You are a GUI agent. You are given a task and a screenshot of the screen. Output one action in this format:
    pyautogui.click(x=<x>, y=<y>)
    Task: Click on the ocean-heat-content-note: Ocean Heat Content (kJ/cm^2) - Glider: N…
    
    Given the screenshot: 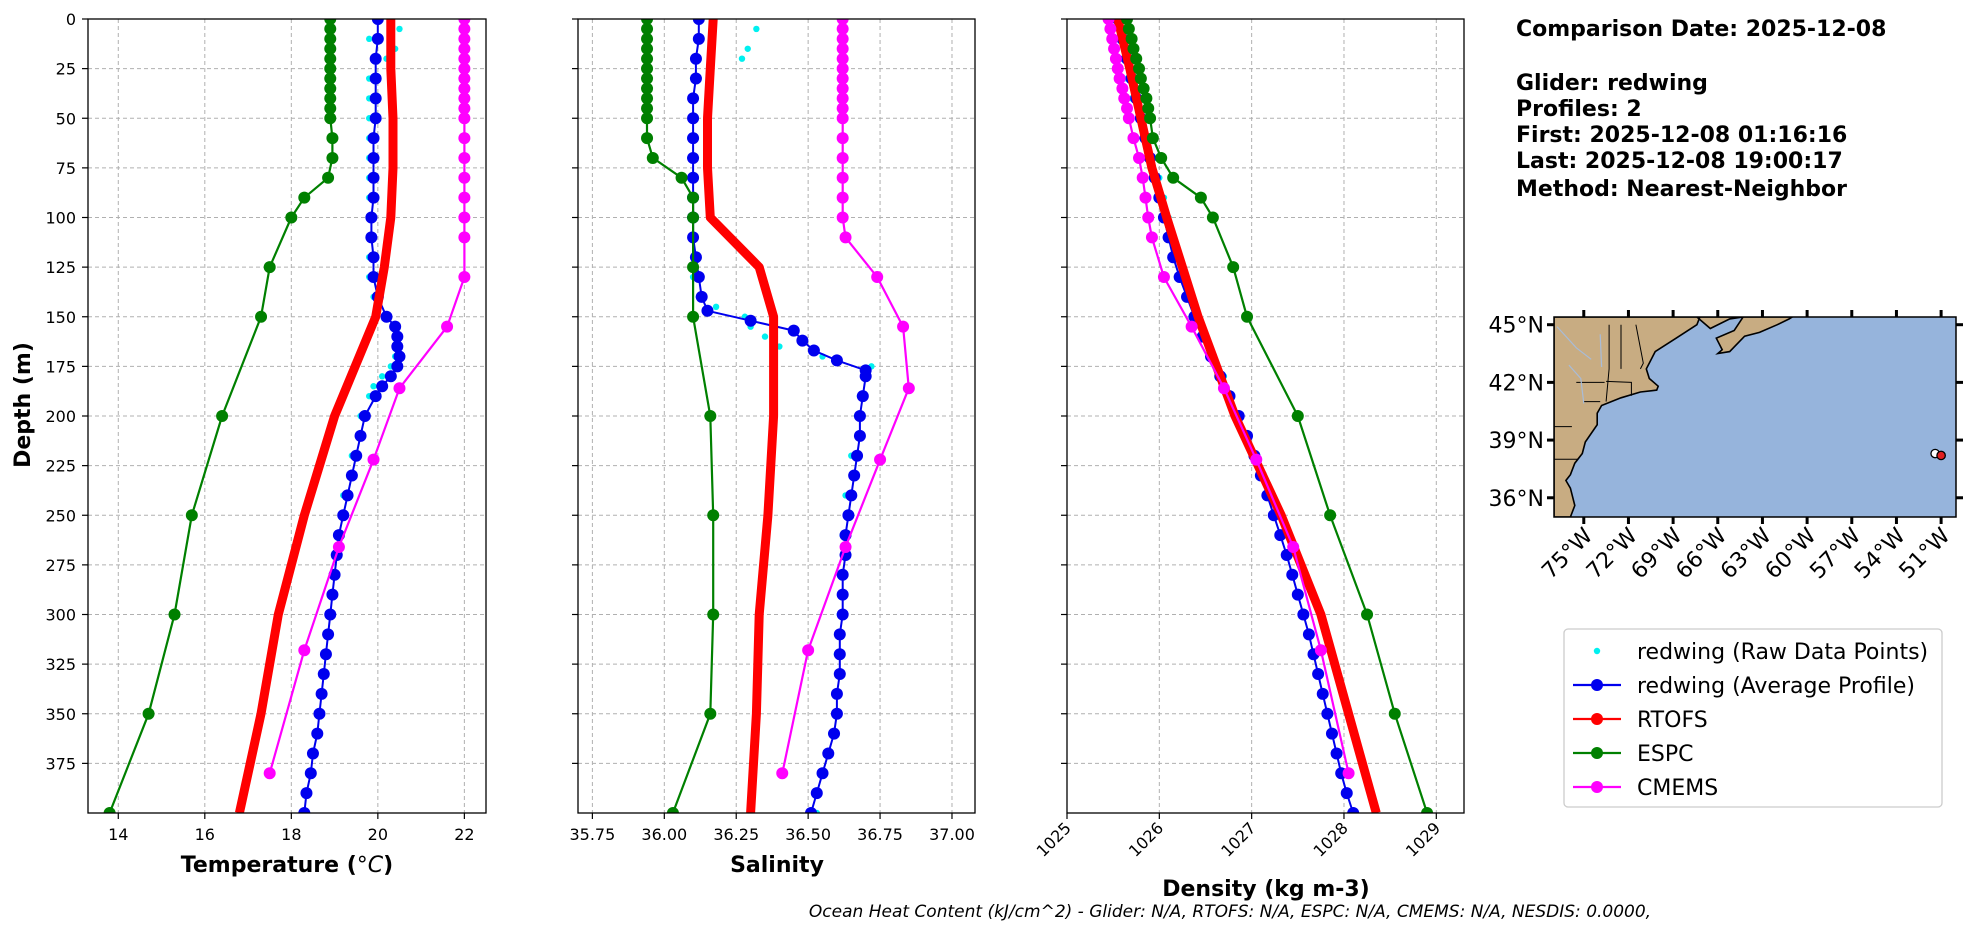 What is the action you would take?
    pyautogui.click(x=1230, y=912)
    